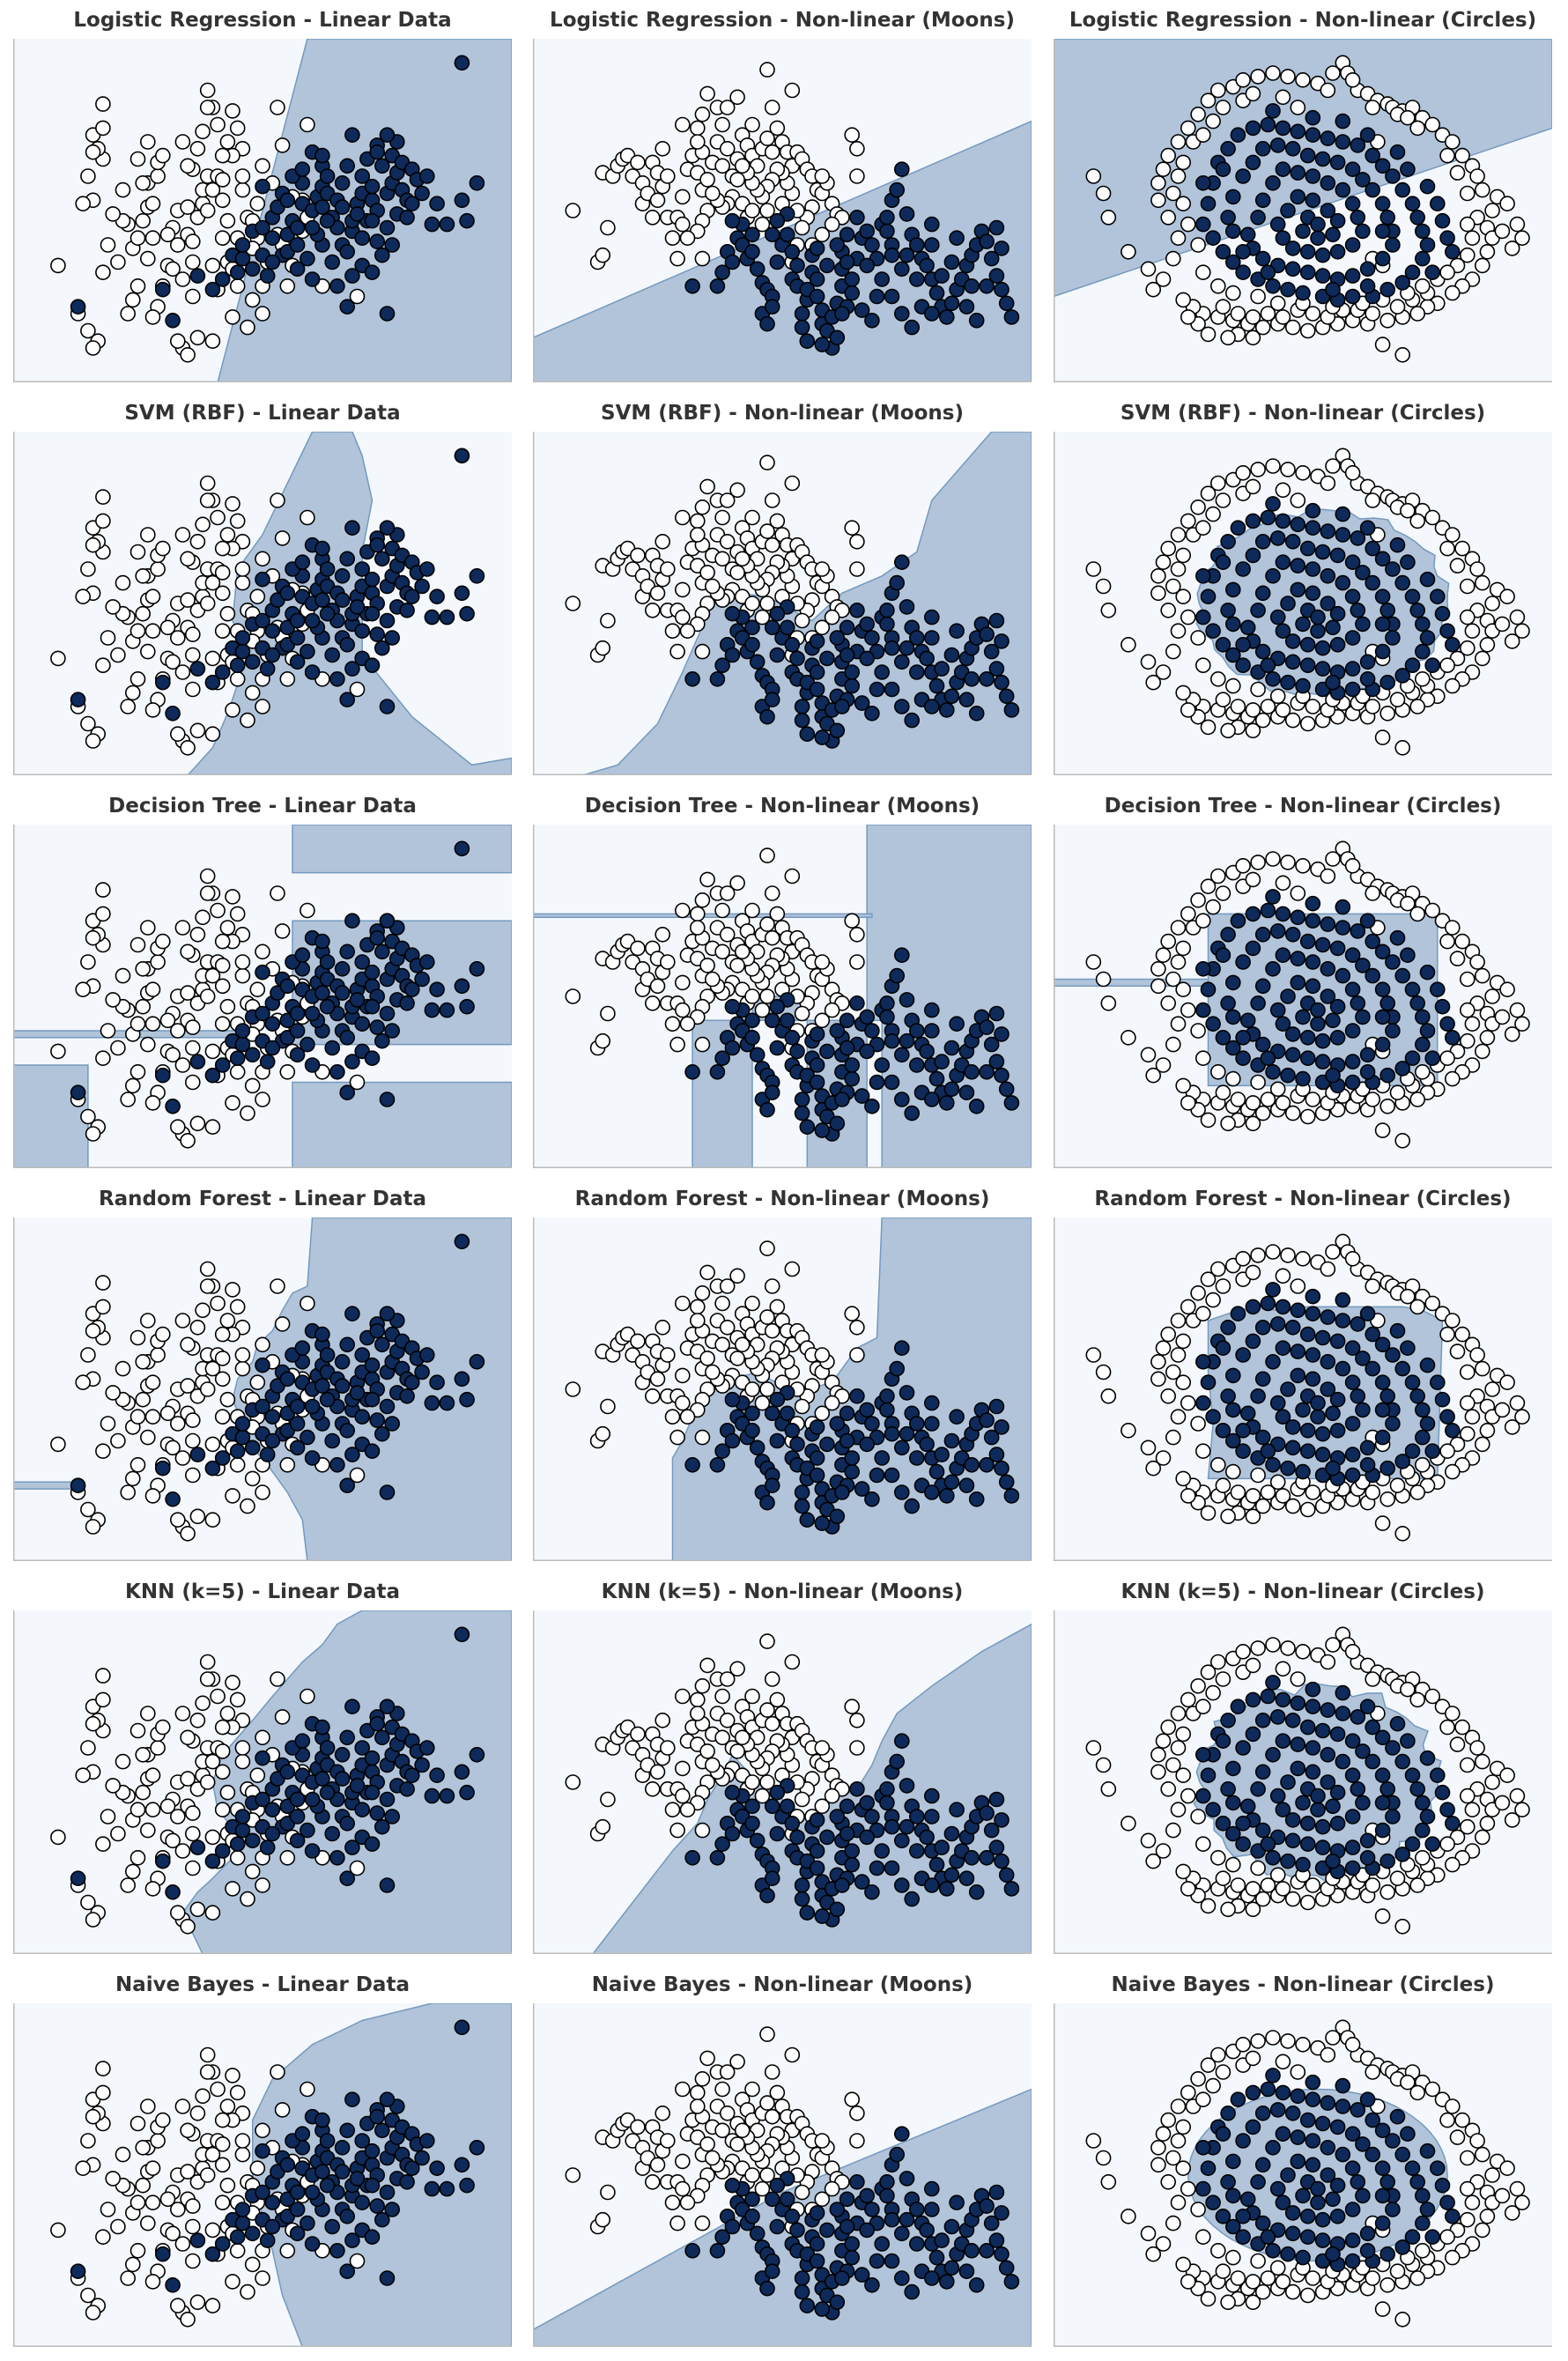 Image resolution: width=1568 pixels, height=2361 pixels. What do you see at coordinates (262, 1199) in the screenshot?
I see `panel-title: Random Forest - Linear Data` at bounding box center [262, 1199].